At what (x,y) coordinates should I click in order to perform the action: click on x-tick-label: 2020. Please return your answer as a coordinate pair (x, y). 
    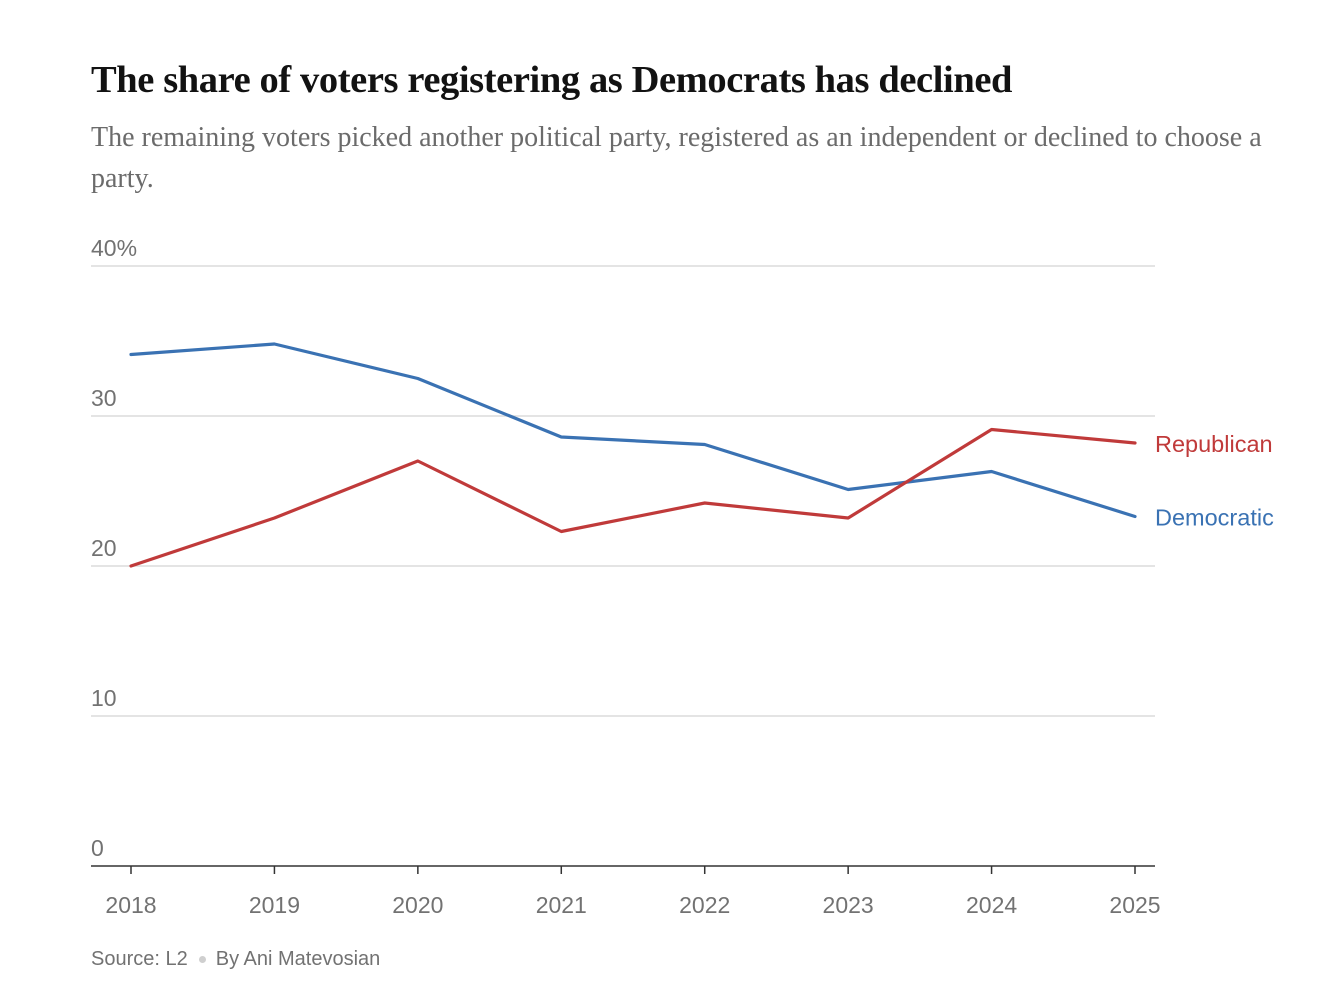
    Looking at the image, I should click on (417, 905).